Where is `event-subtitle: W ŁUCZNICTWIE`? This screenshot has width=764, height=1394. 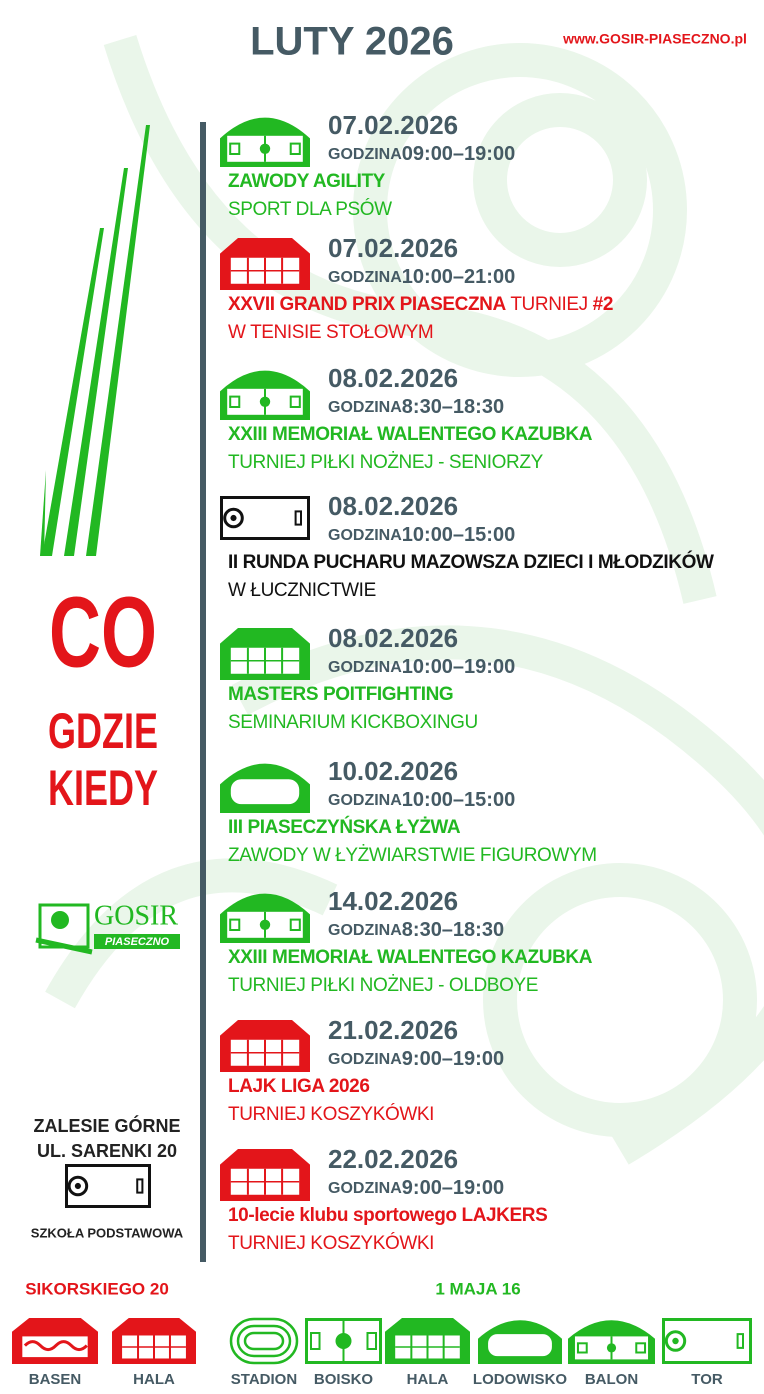 event-subtitle: W ŁUCZNICTWIE is located at coordinates (302, 590).